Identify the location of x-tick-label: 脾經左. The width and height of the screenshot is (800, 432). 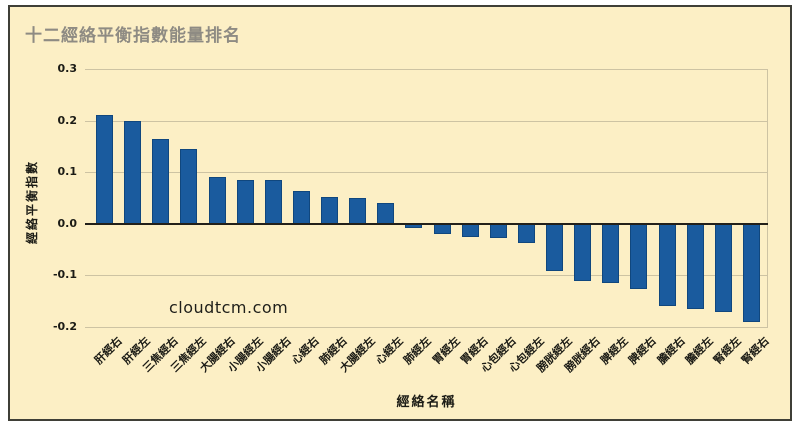
(614, 350).